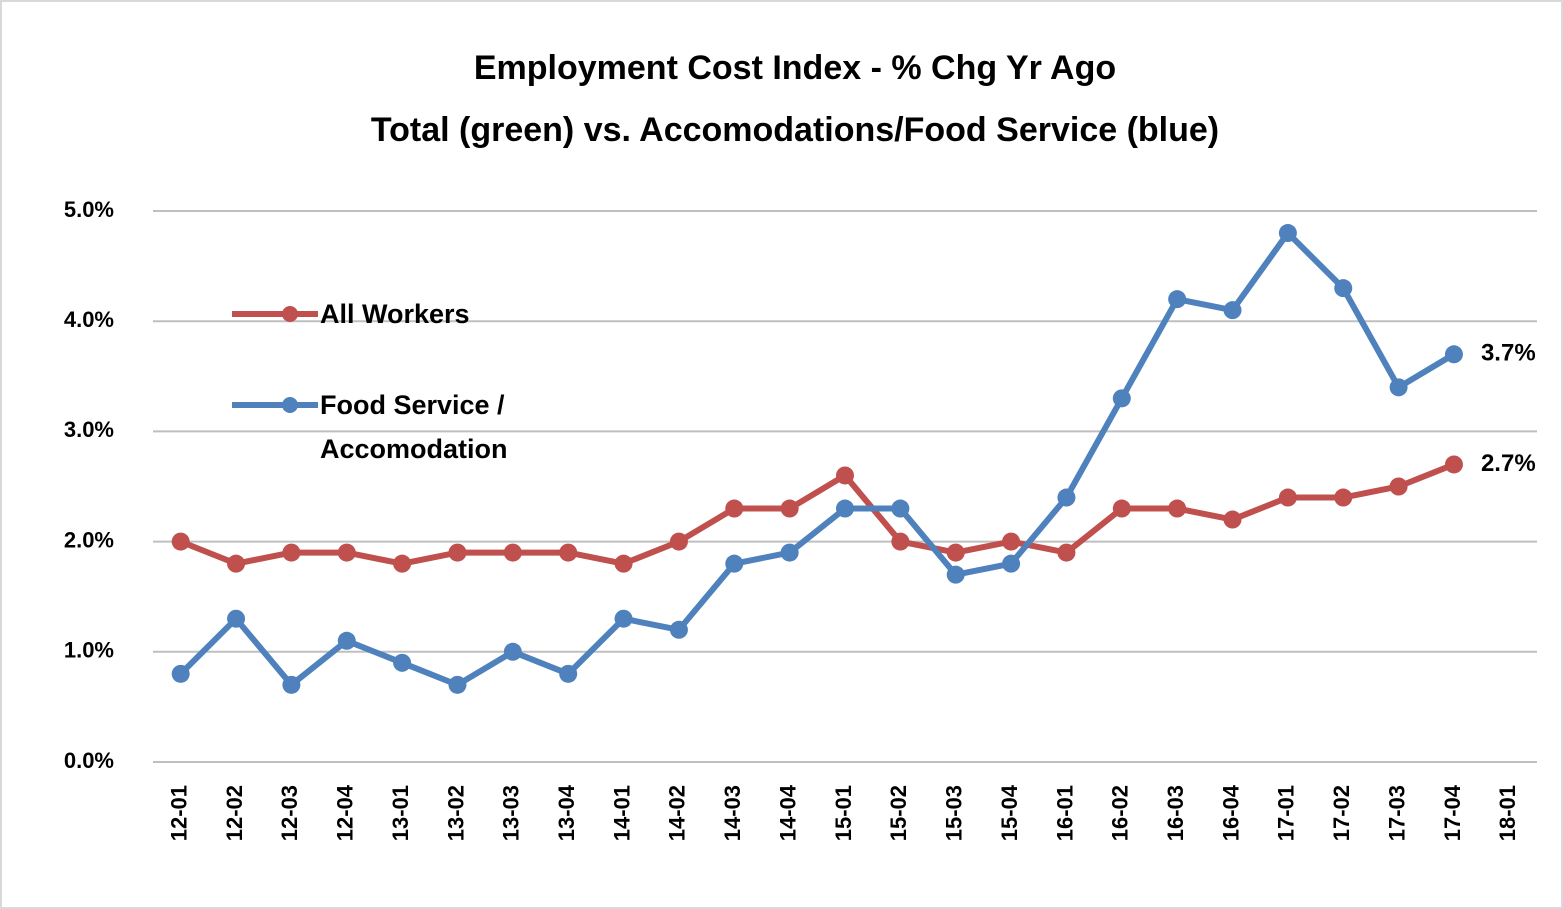 The width and height of the screenshot is (1563, 909). What do you see at coordinates (732, 813) in the screenshot?
I see `x-tick-label: 14-03` at bounding box center [732, 813].